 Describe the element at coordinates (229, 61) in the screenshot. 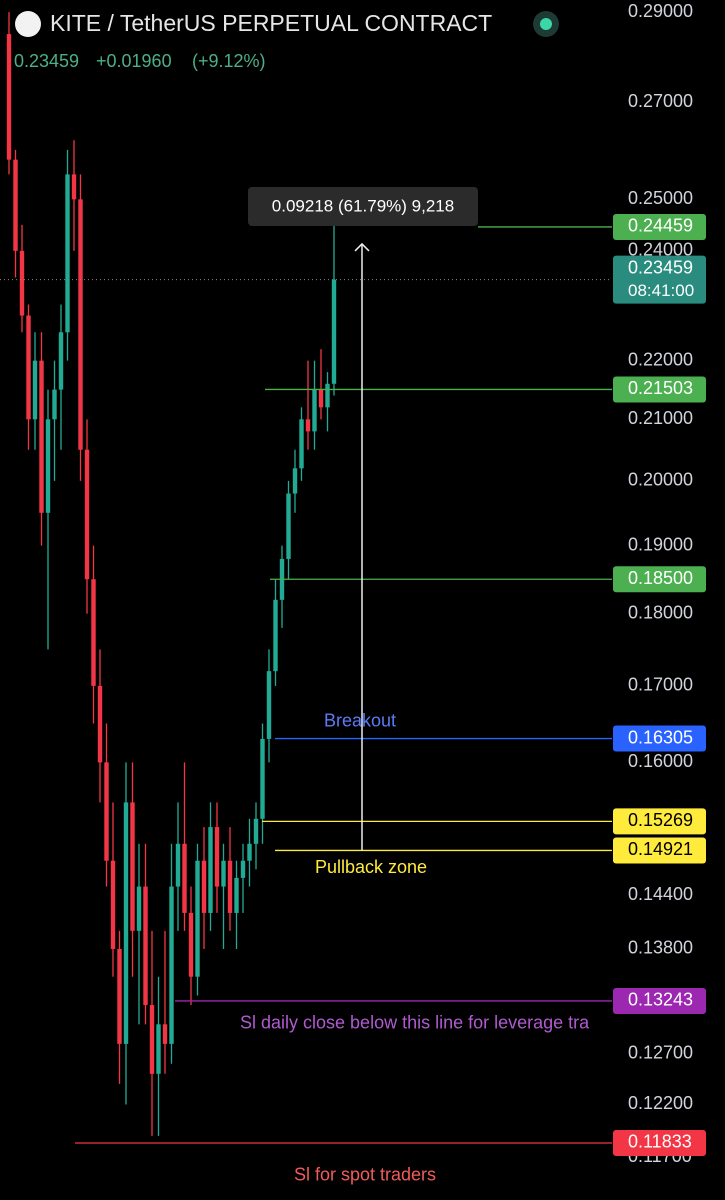

I see `change-pct: (+9.12%)` at that location.